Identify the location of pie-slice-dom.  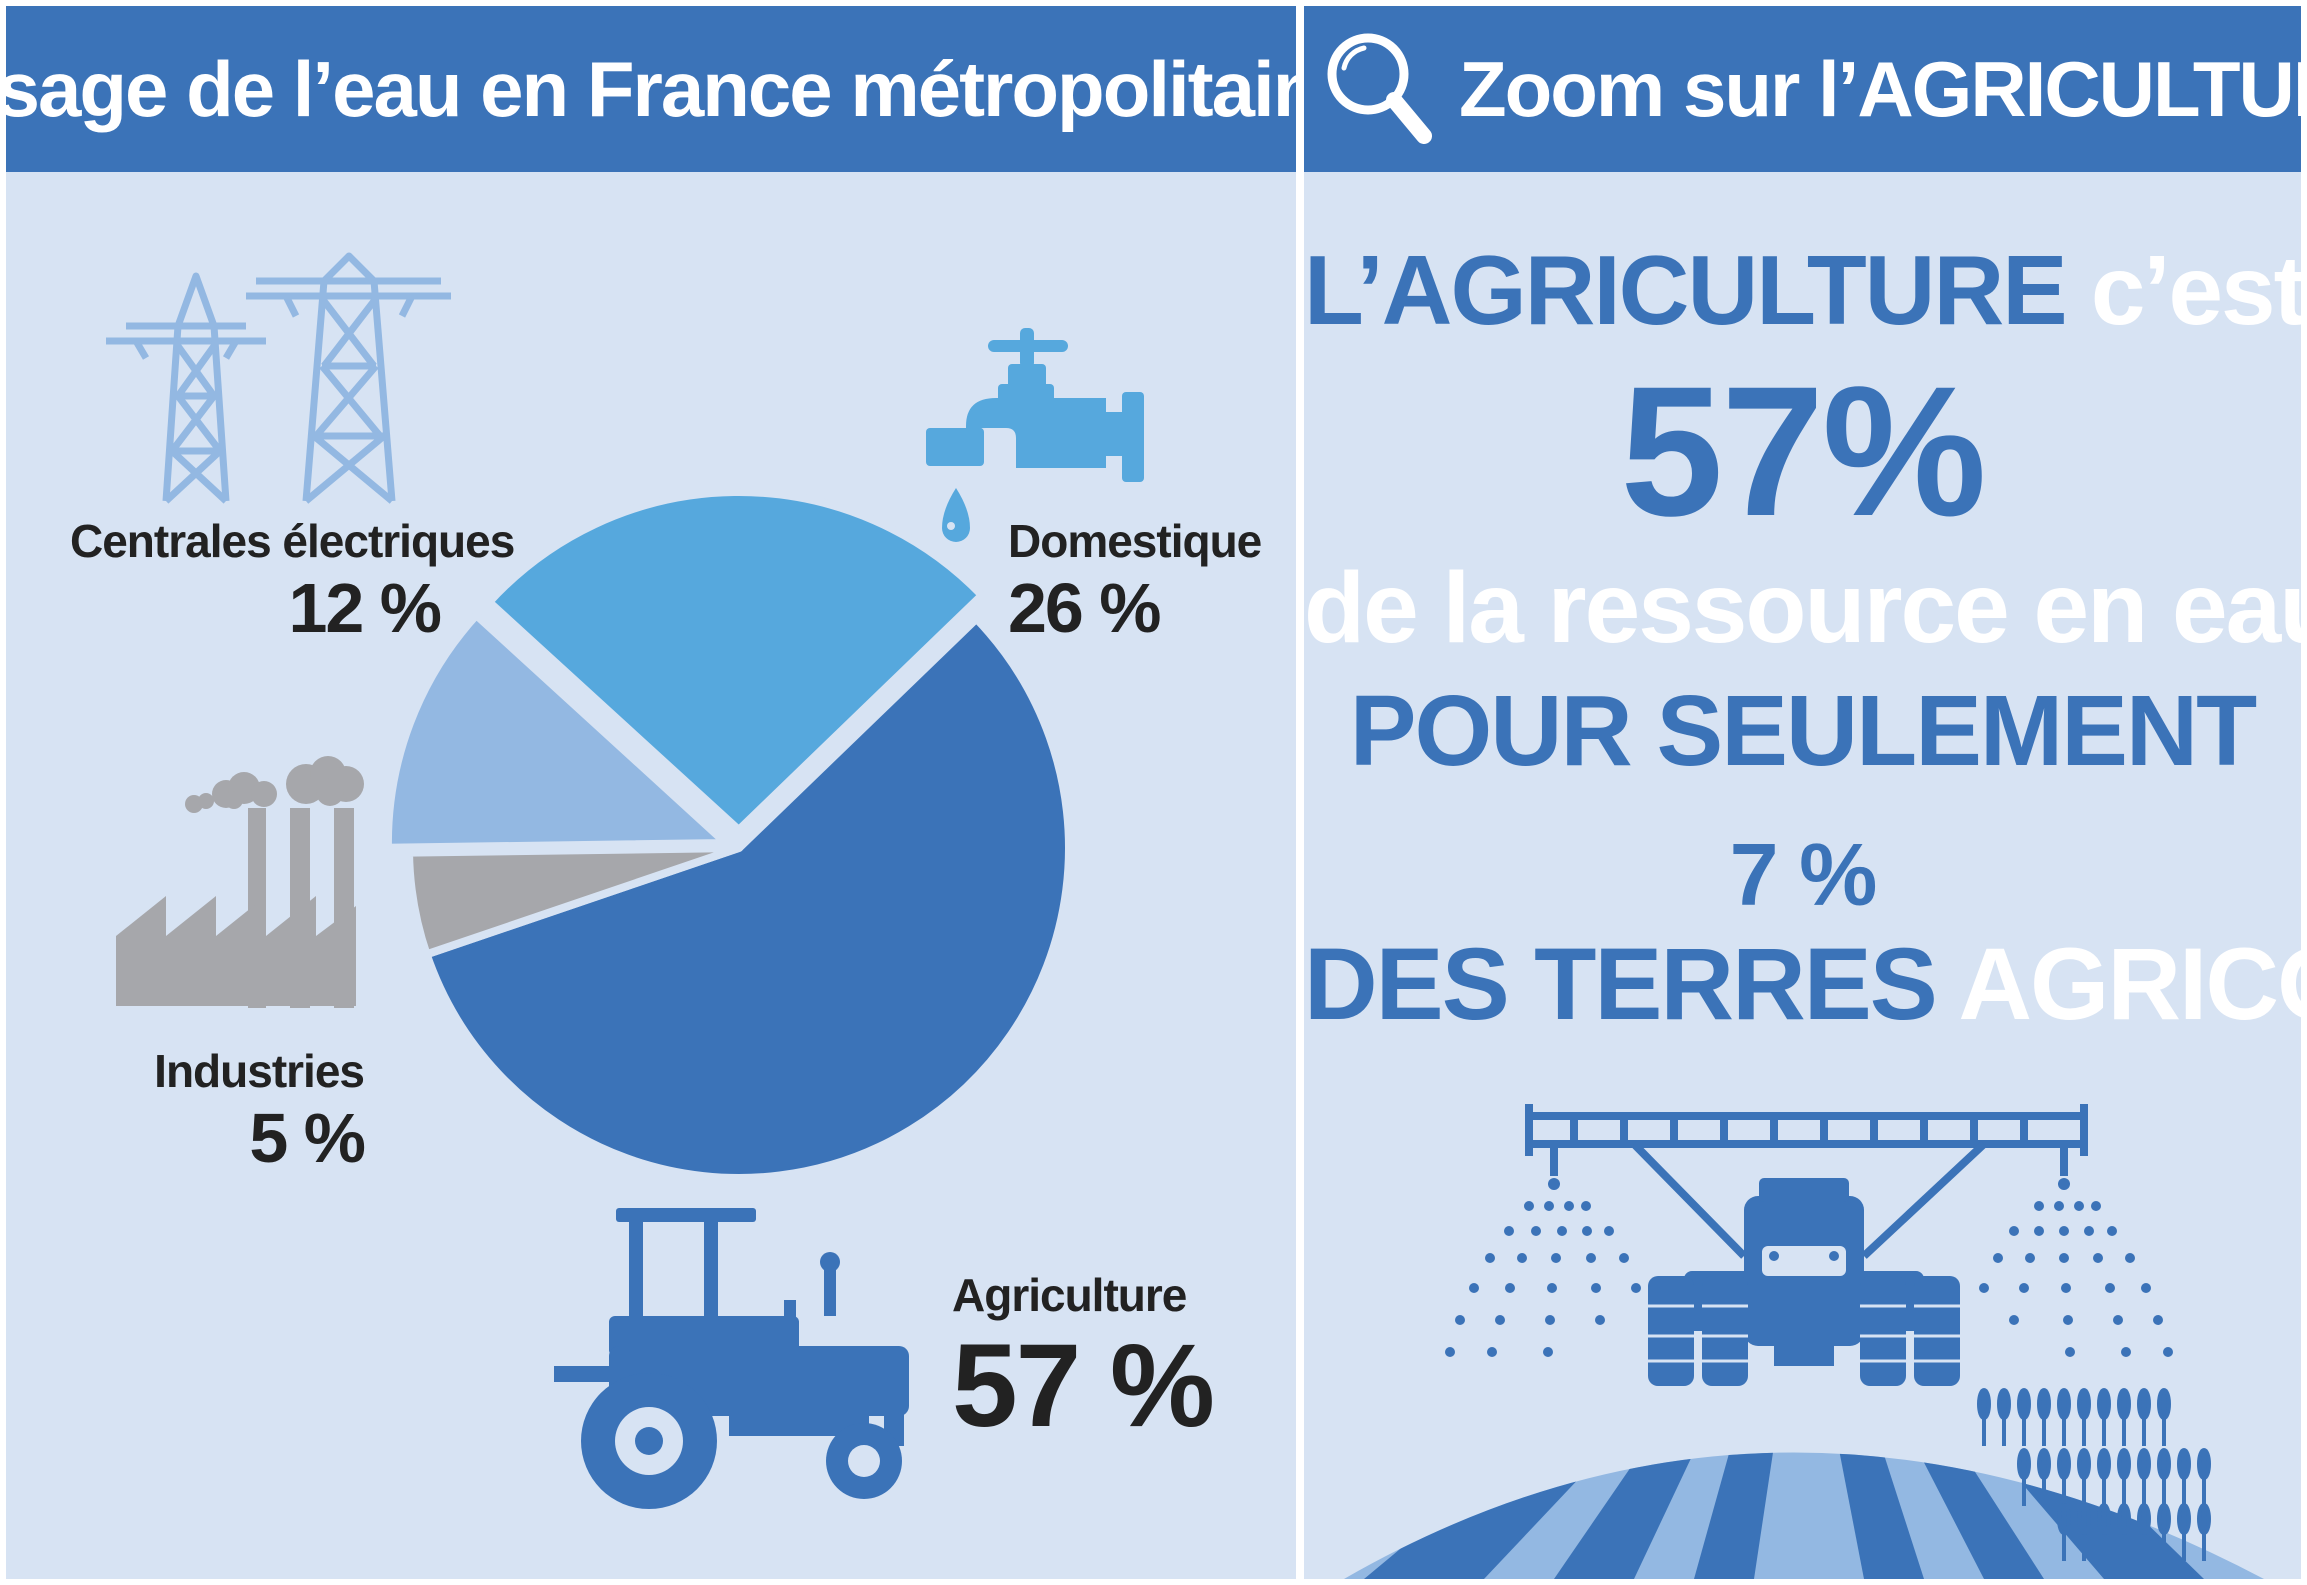
(735, 661).